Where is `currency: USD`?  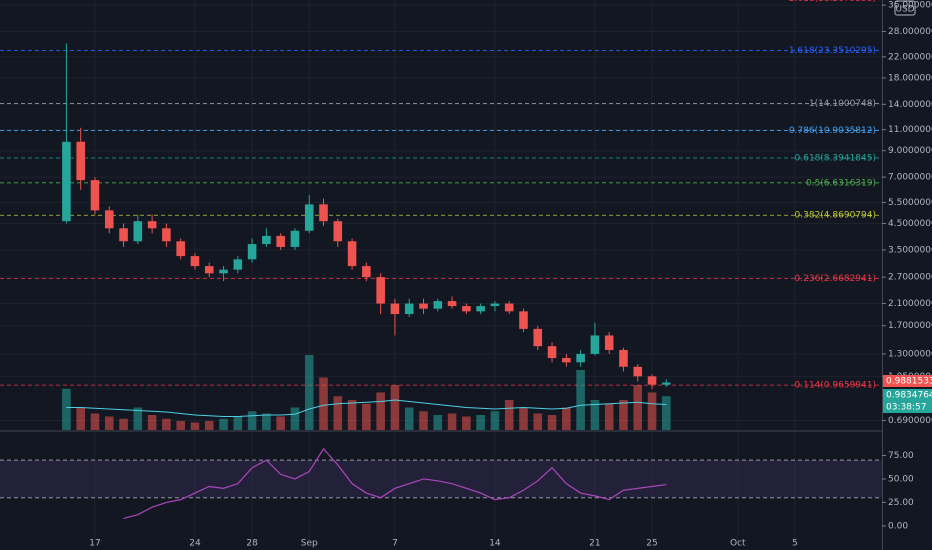 currency: USD is located at coordinates (904, 10).